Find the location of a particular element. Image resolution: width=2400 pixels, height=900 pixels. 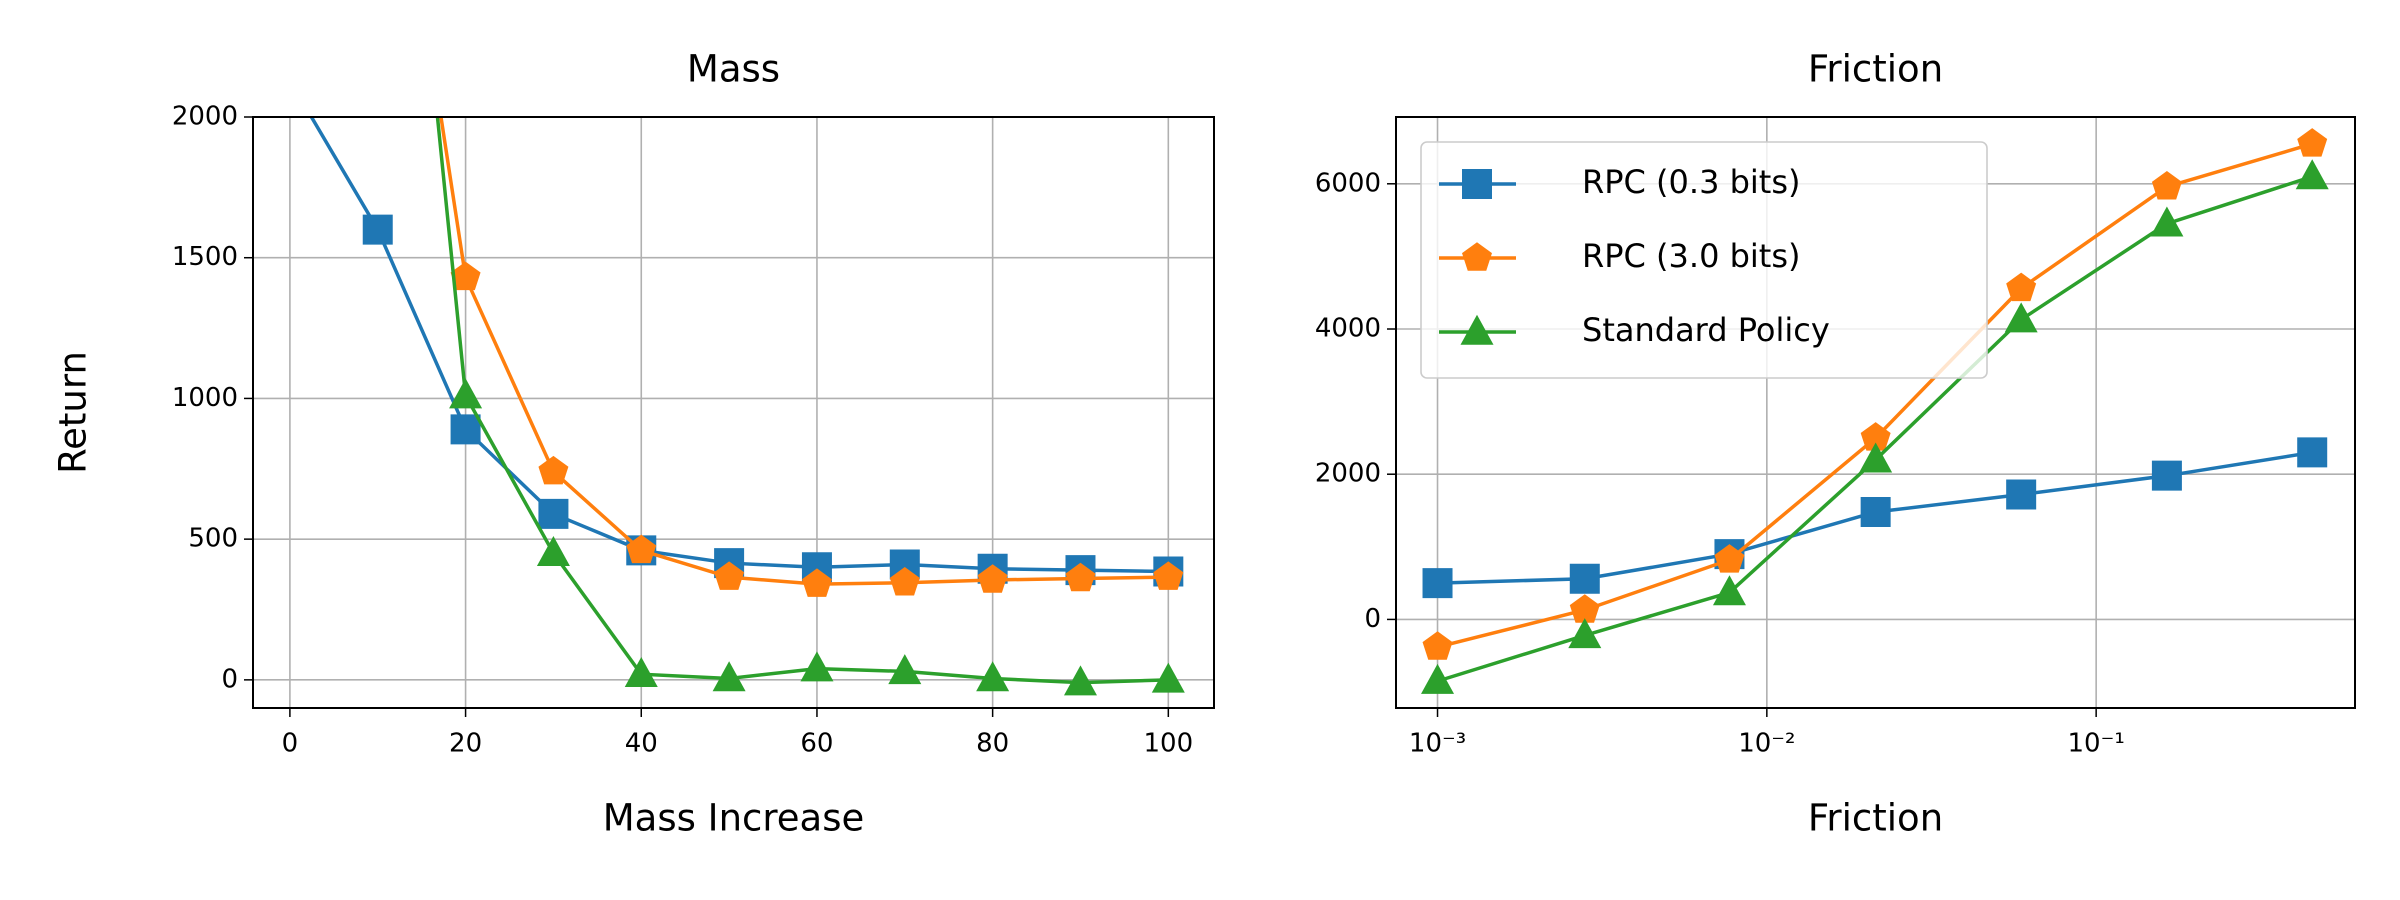

y-axis-label: Return is located at coordinates (73, 412).